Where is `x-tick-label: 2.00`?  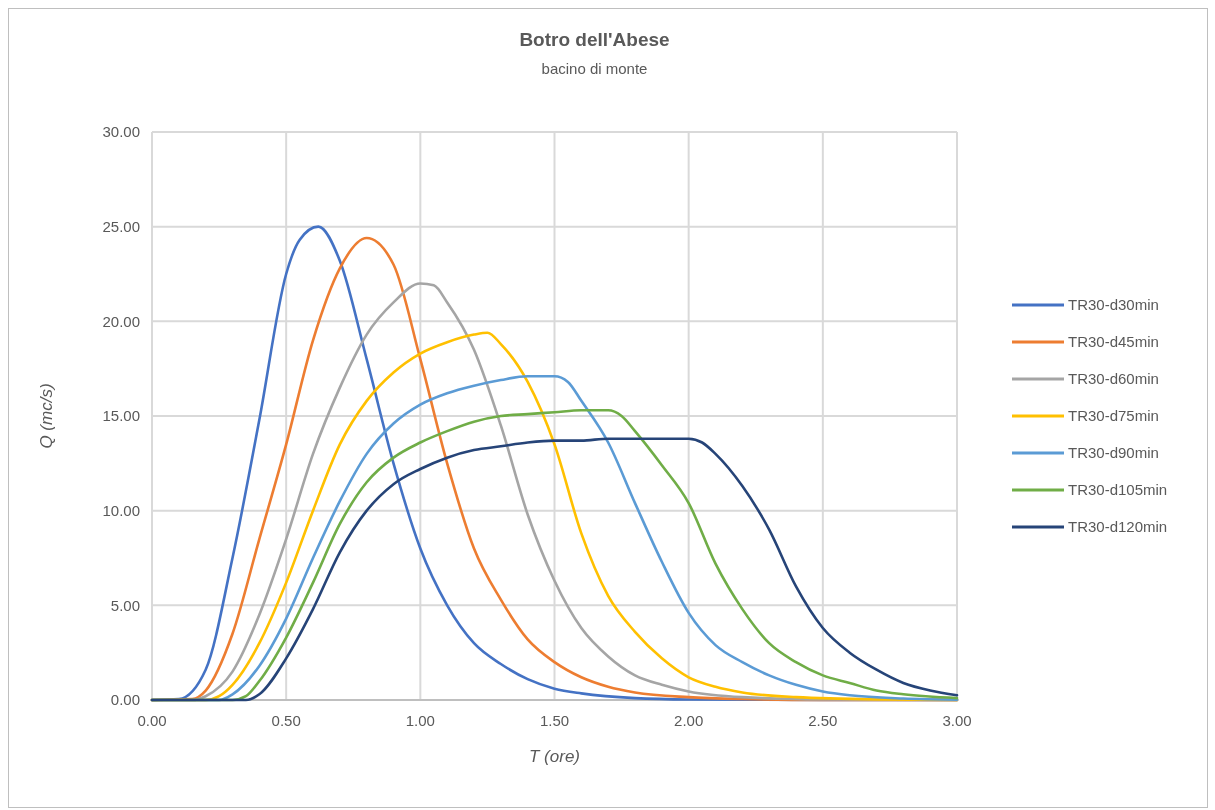 x-tick-label: 2.00 is located at coordinates (689, 720).